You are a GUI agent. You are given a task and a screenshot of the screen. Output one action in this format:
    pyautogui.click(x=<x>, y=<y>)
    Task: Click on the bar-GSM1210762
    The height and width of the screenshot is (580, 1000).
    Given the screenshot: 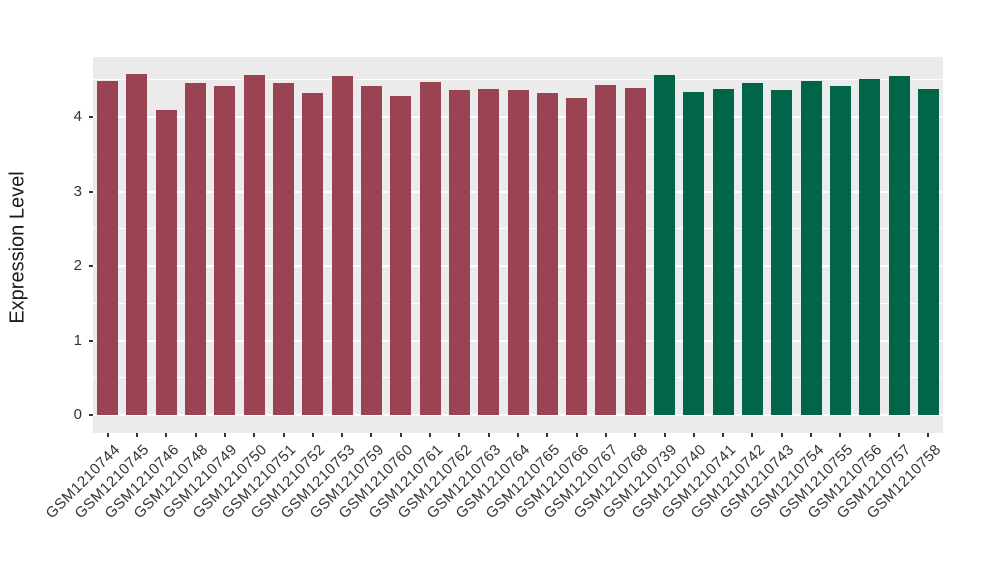 What is the action you would take?
    pyautogui.click(x=459, y=252)
    